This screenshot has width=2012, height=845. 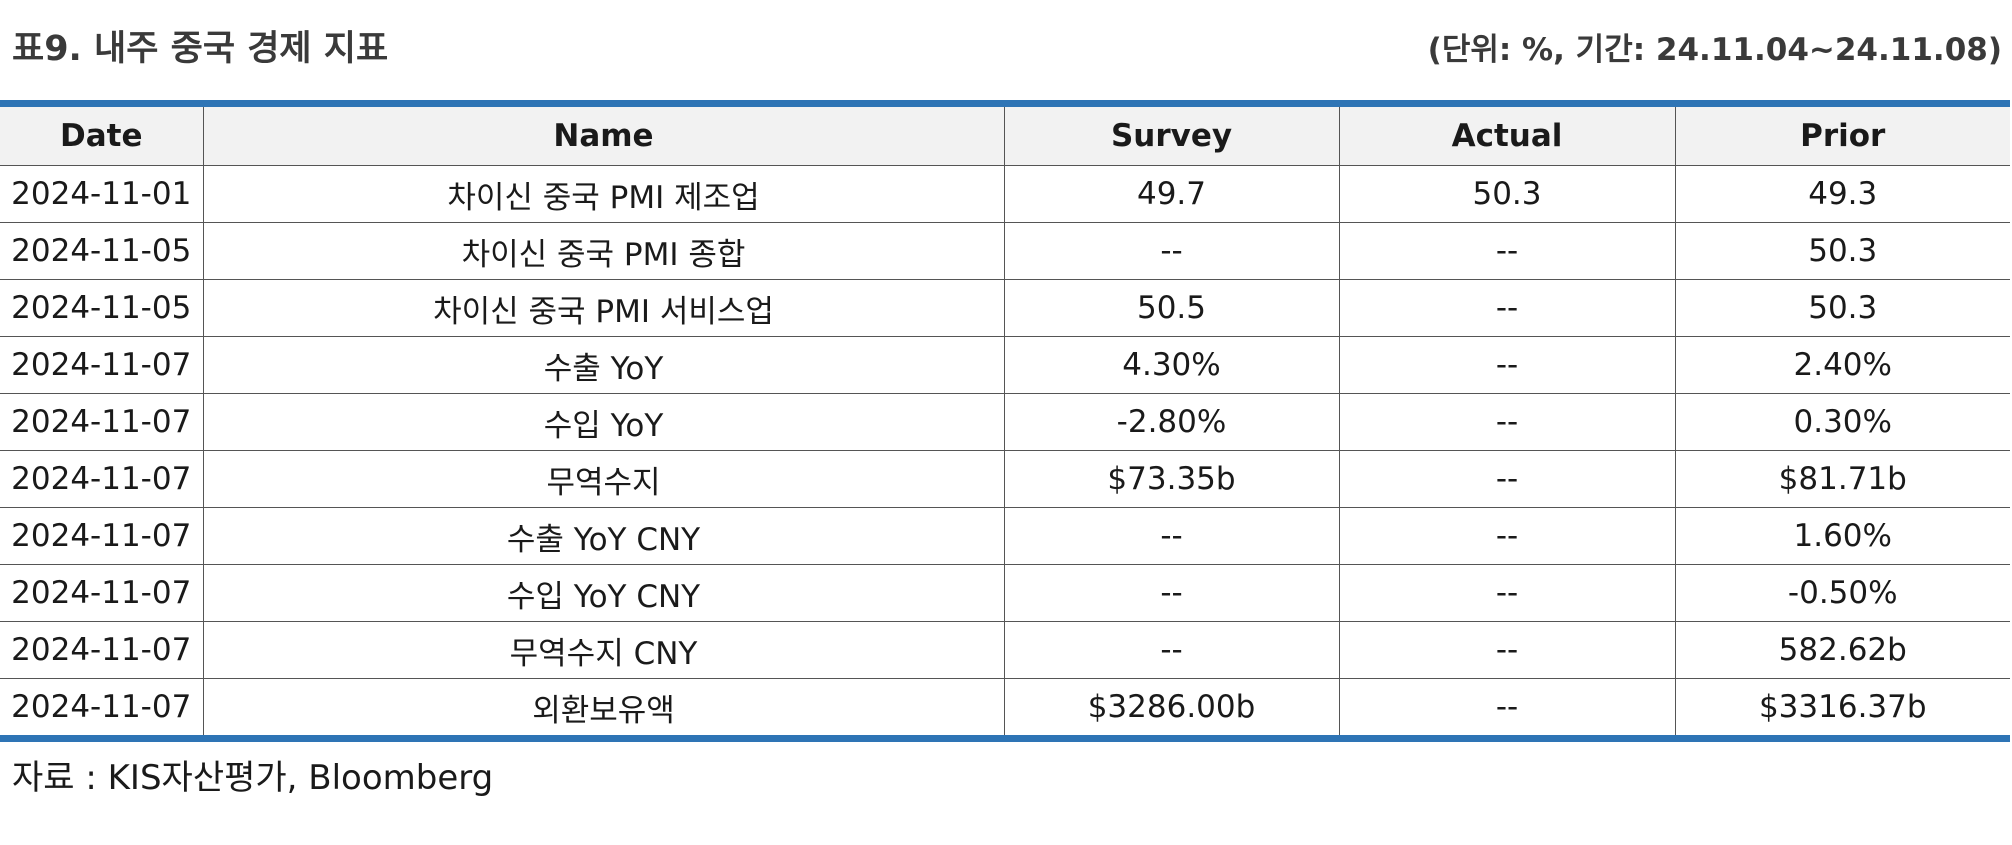 I want to click on column-header-survey: Survey, so click(x=1171, y=134).